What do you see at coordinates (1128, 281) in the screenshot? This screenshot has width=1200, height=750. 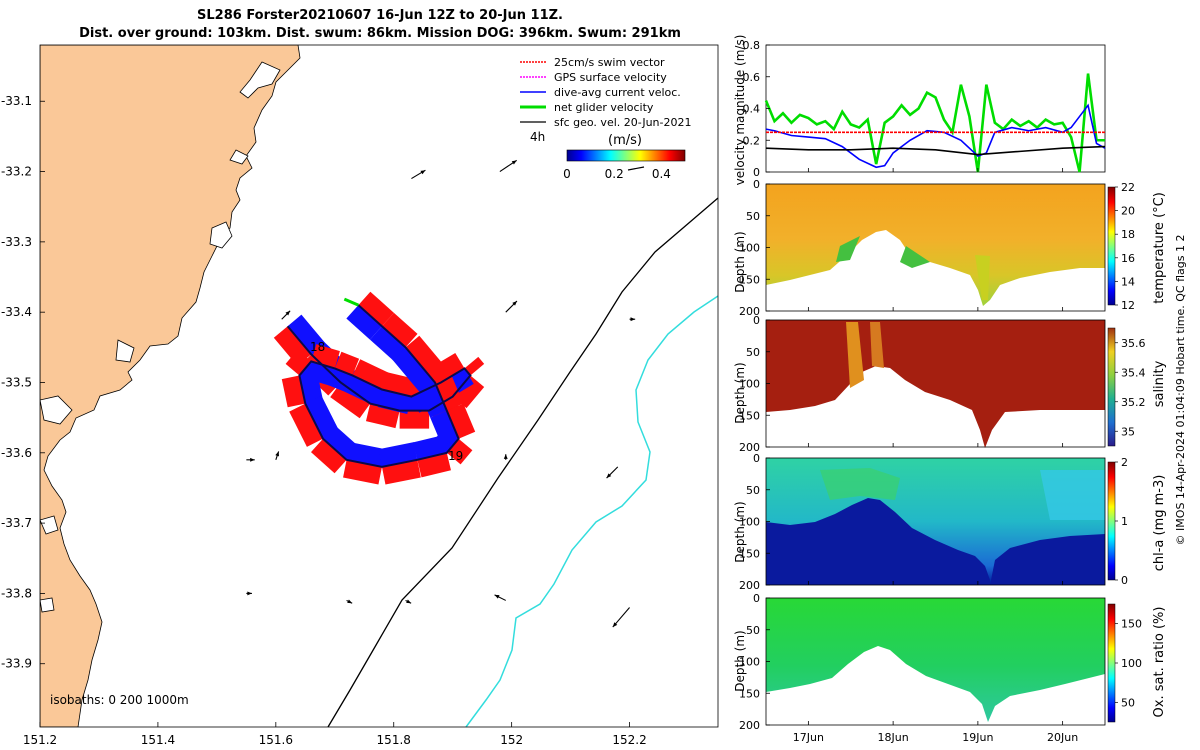 I see `colorbar-tick-label: 14` at bounding box center [1128, 281].